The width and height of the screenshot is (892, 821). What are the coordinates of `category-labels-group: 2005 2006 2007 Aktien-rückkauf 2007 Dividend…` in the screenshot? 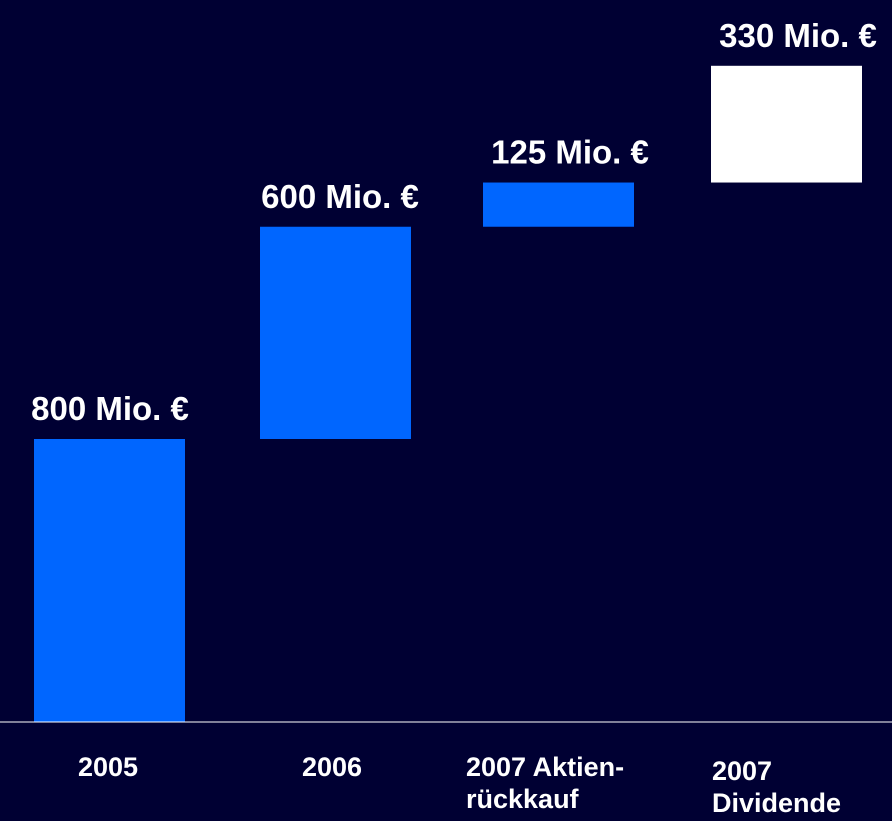 It's located at (459, 785).